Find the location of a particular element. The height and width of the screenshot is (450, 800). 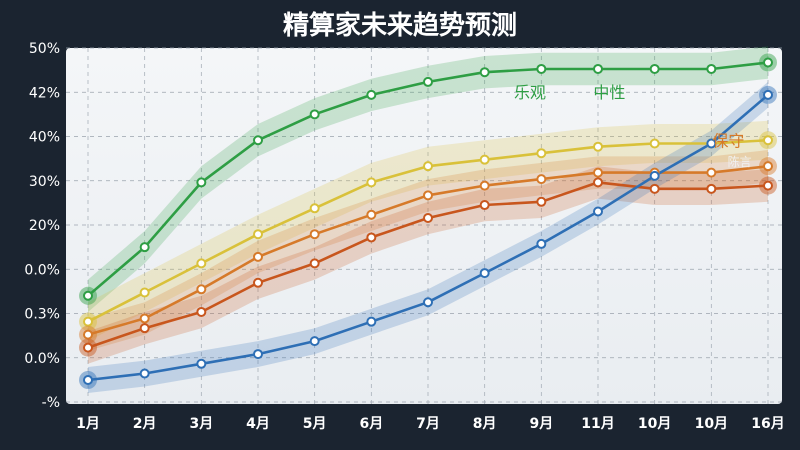

y-tick-label: 20% is located at coordinates (44, 226).